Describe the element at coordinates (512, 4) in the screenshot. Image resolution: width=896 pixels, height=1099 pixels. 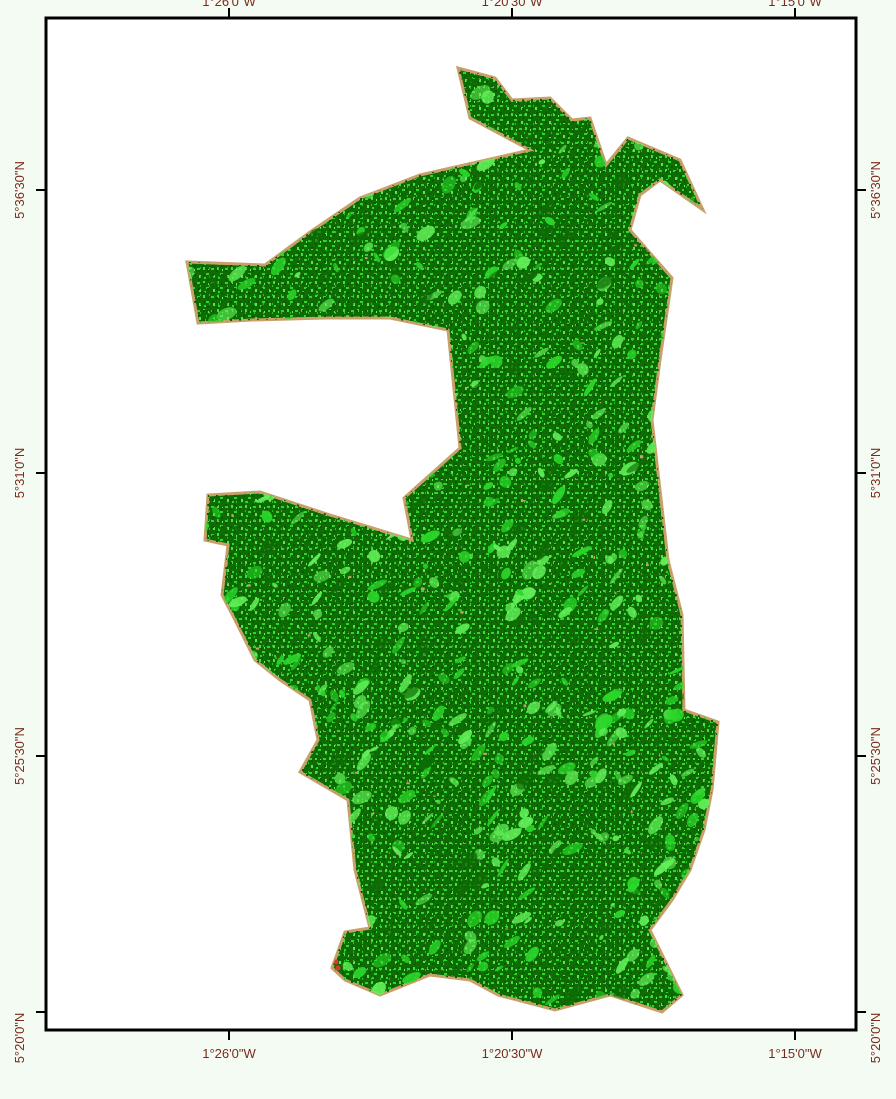
I see `lon-label-top-2: 1°20'30"W` at that location.